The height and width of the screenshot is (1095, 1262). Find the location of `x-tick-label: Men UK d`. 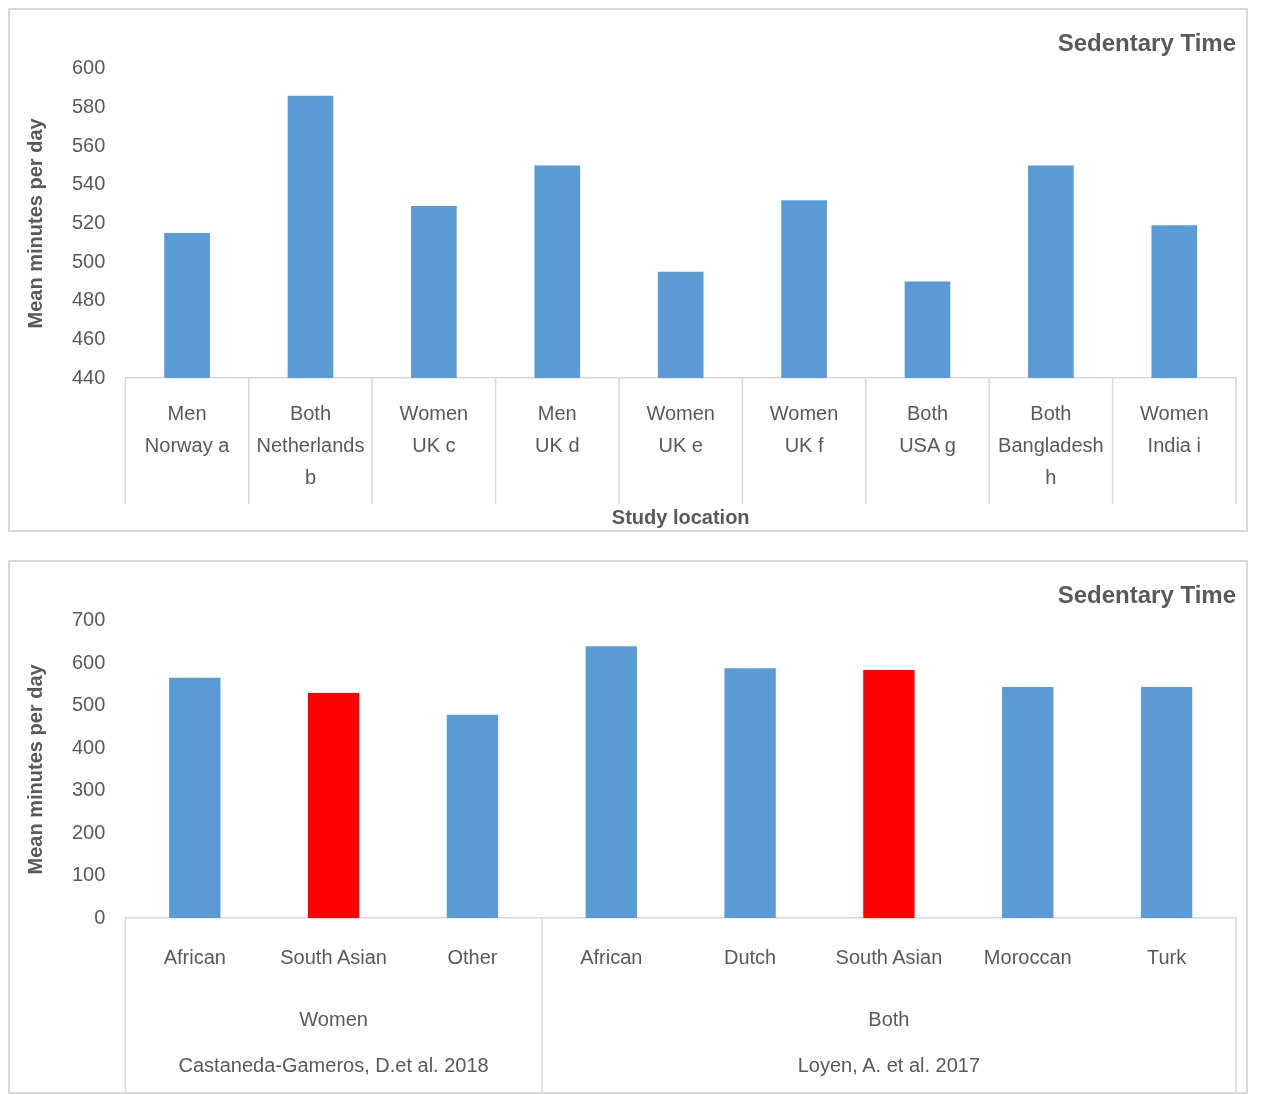

x-tick-label: Men UK d is located at coordinates (557, 428).